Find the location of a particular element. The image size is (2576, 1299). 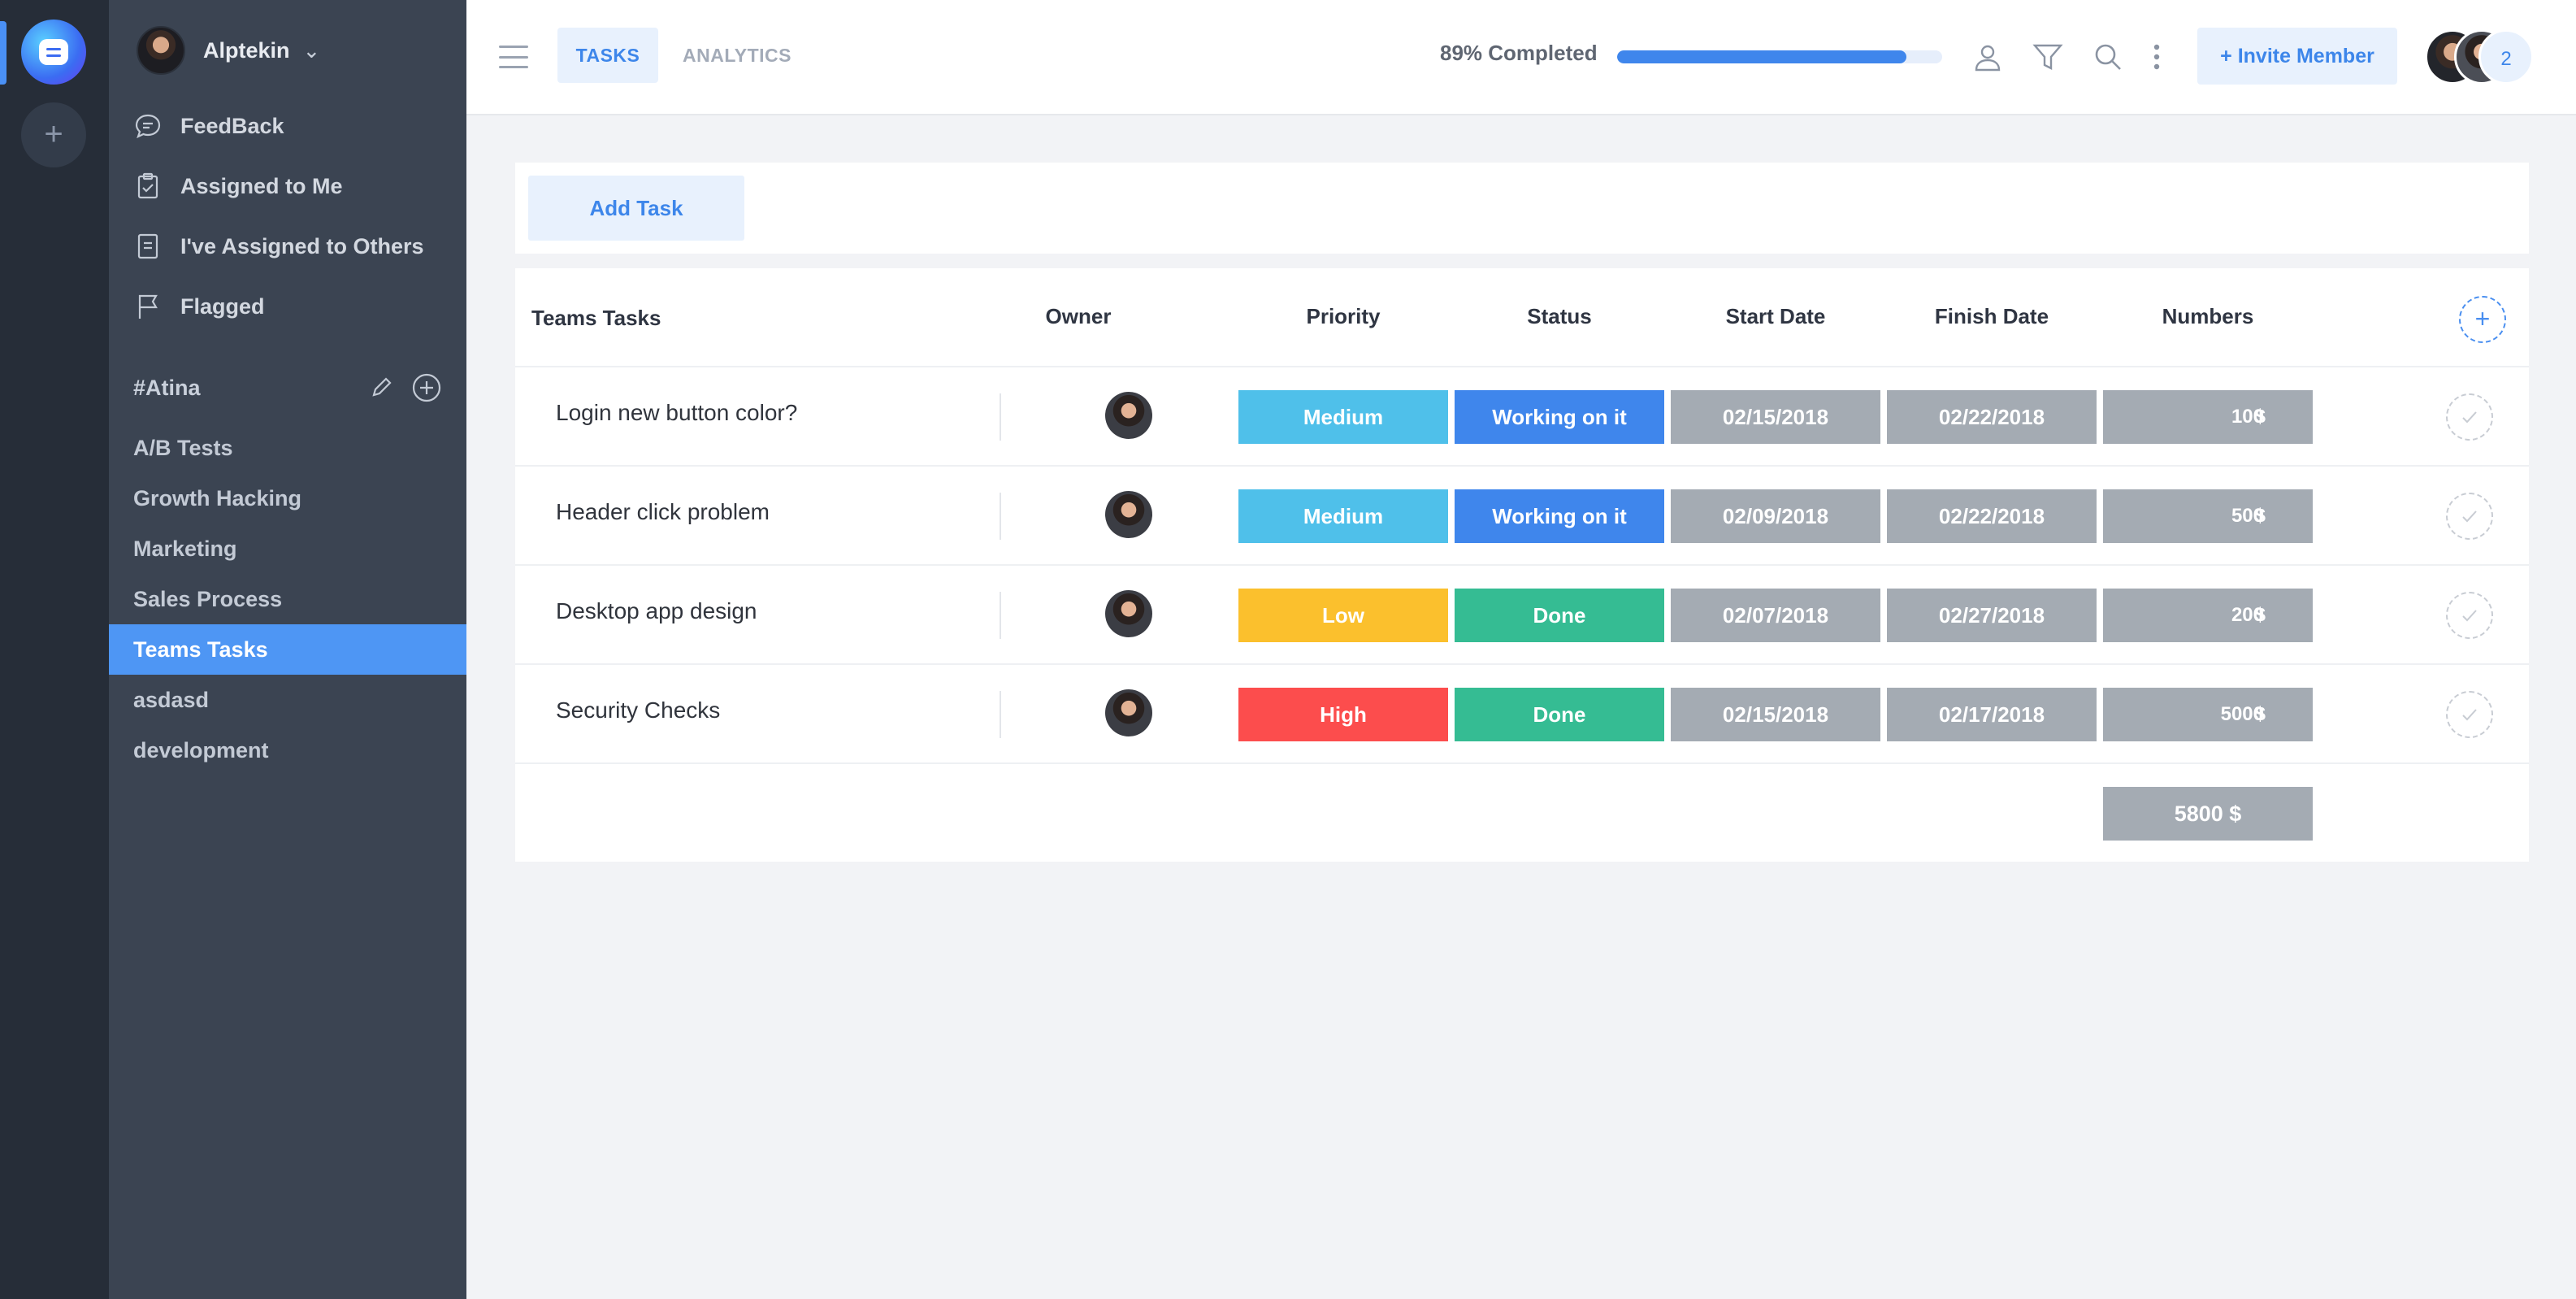

priority-badge: Low is located at coordinates (1343, 615).